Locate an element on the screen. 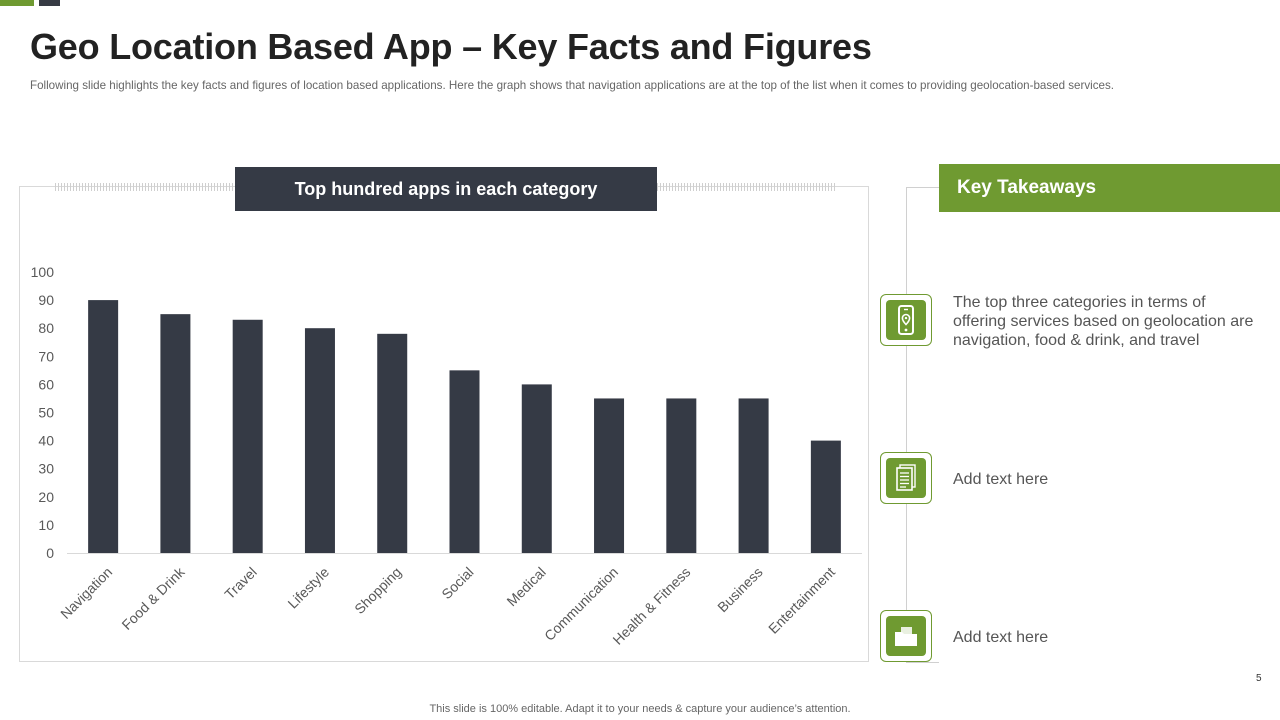 This screenshot has height=720, width=1280. key-takeaways-title: Key Takeaways is located at coordinates (1109, 188).